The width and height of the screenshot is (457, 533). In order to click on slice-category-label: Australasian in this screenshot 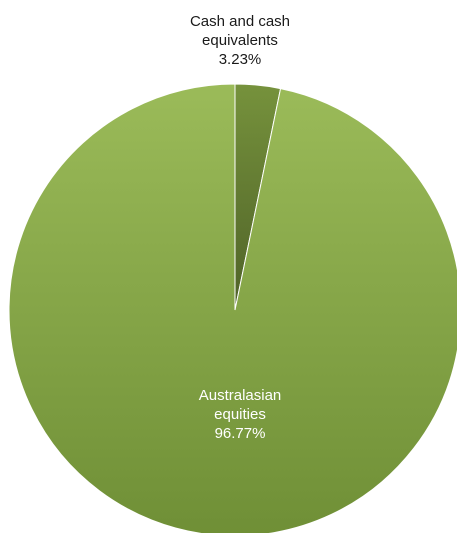, I will do `click(240, 395)`.